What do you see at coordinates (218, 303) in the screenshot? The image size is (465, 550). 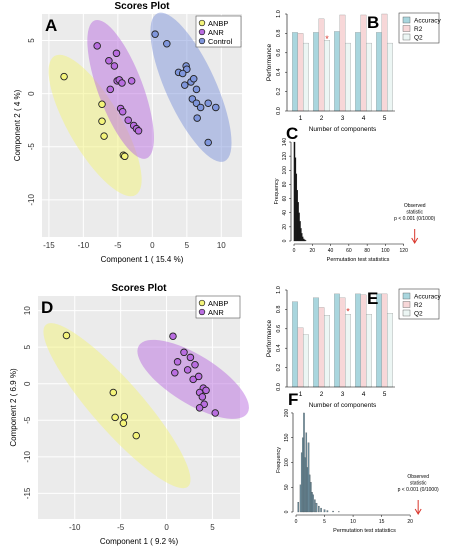 I see `legend-label-anbp: ANBP` at bounding box center [218, 303].